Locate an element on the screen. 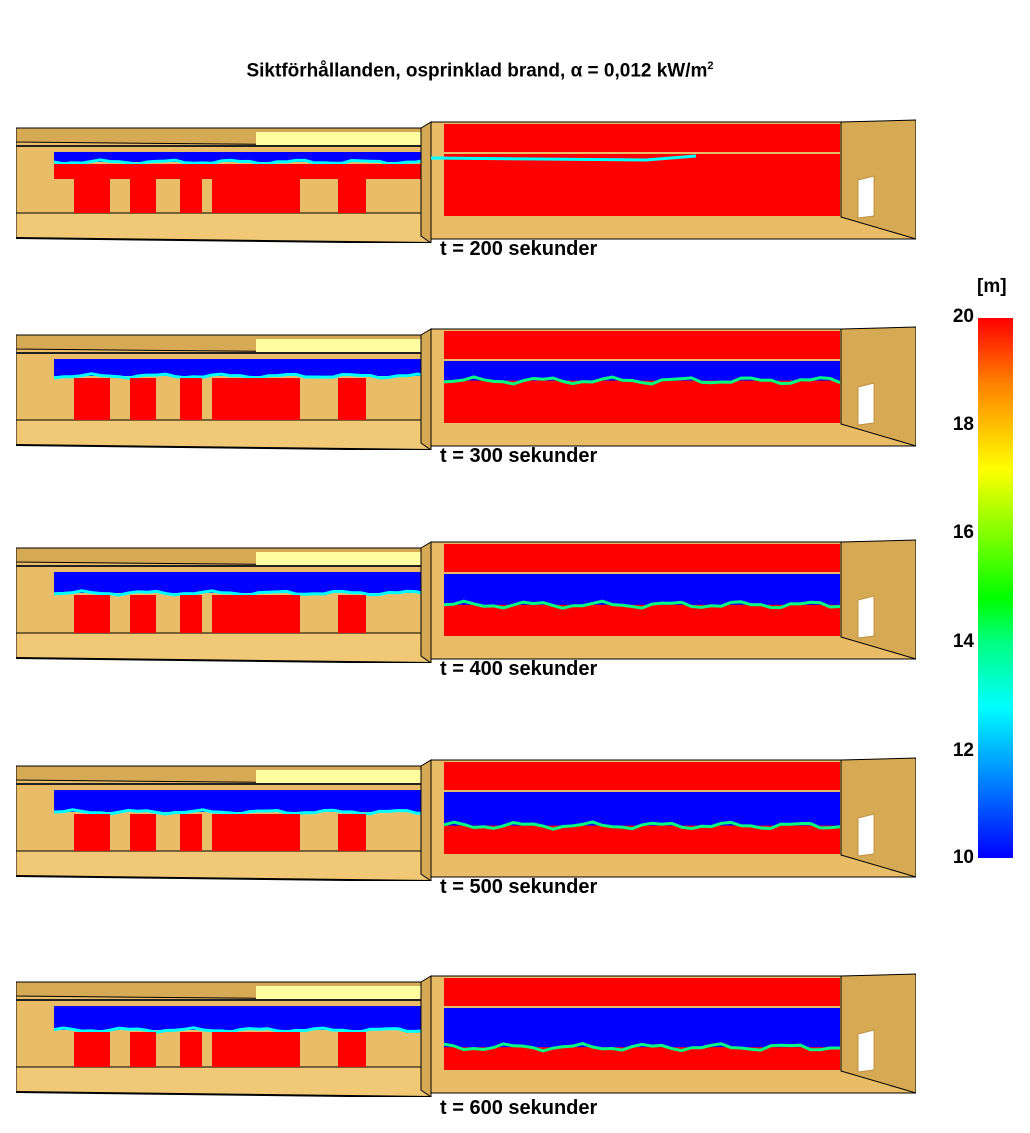  colorbar-tick-label: 14 is located at coordinates (963, 641).